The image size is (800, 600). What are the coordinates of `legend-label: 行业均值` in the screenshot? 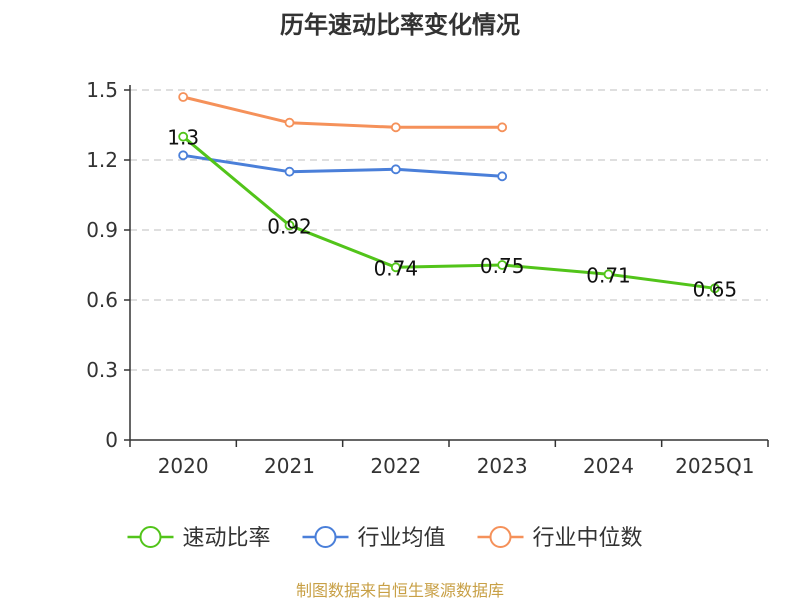 It's located at (402, 538).